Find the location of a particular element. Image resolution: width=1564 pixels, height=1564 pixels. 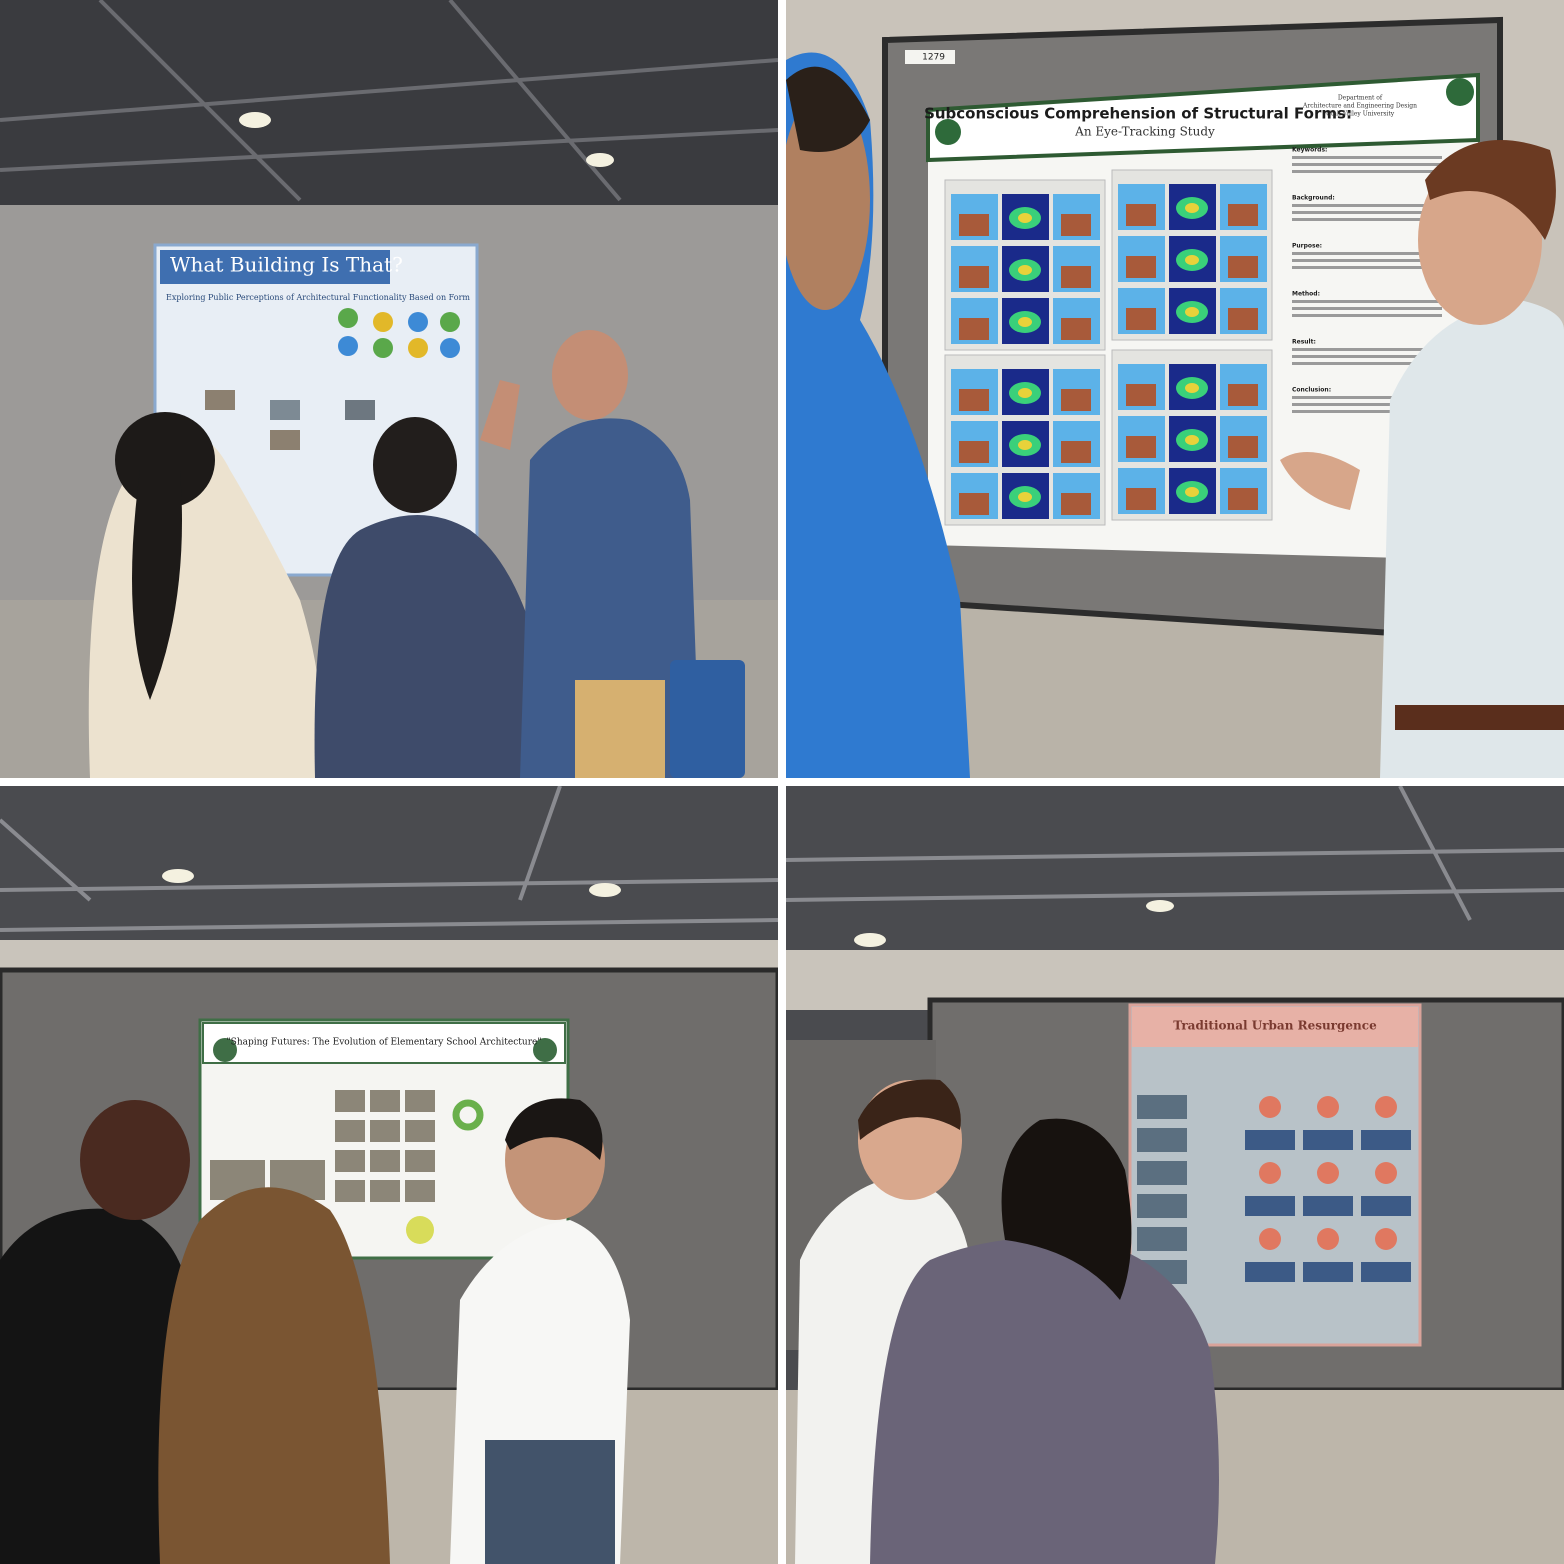

section-heading: Keywords: is located at coordinates (1309, 150).